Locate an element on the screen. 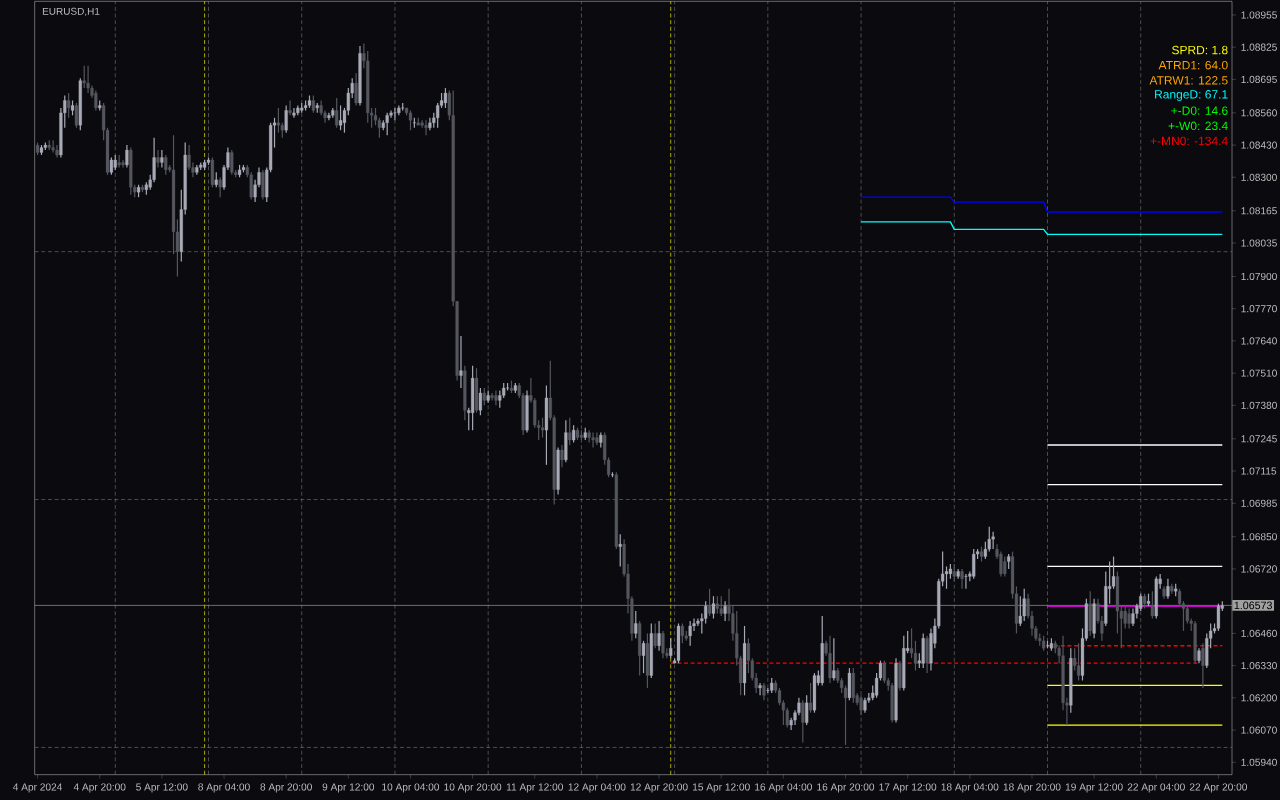 This screenshot has width=1280, height=800. y-tick-label: 1.07640 is located at coordinates (1259, 341).